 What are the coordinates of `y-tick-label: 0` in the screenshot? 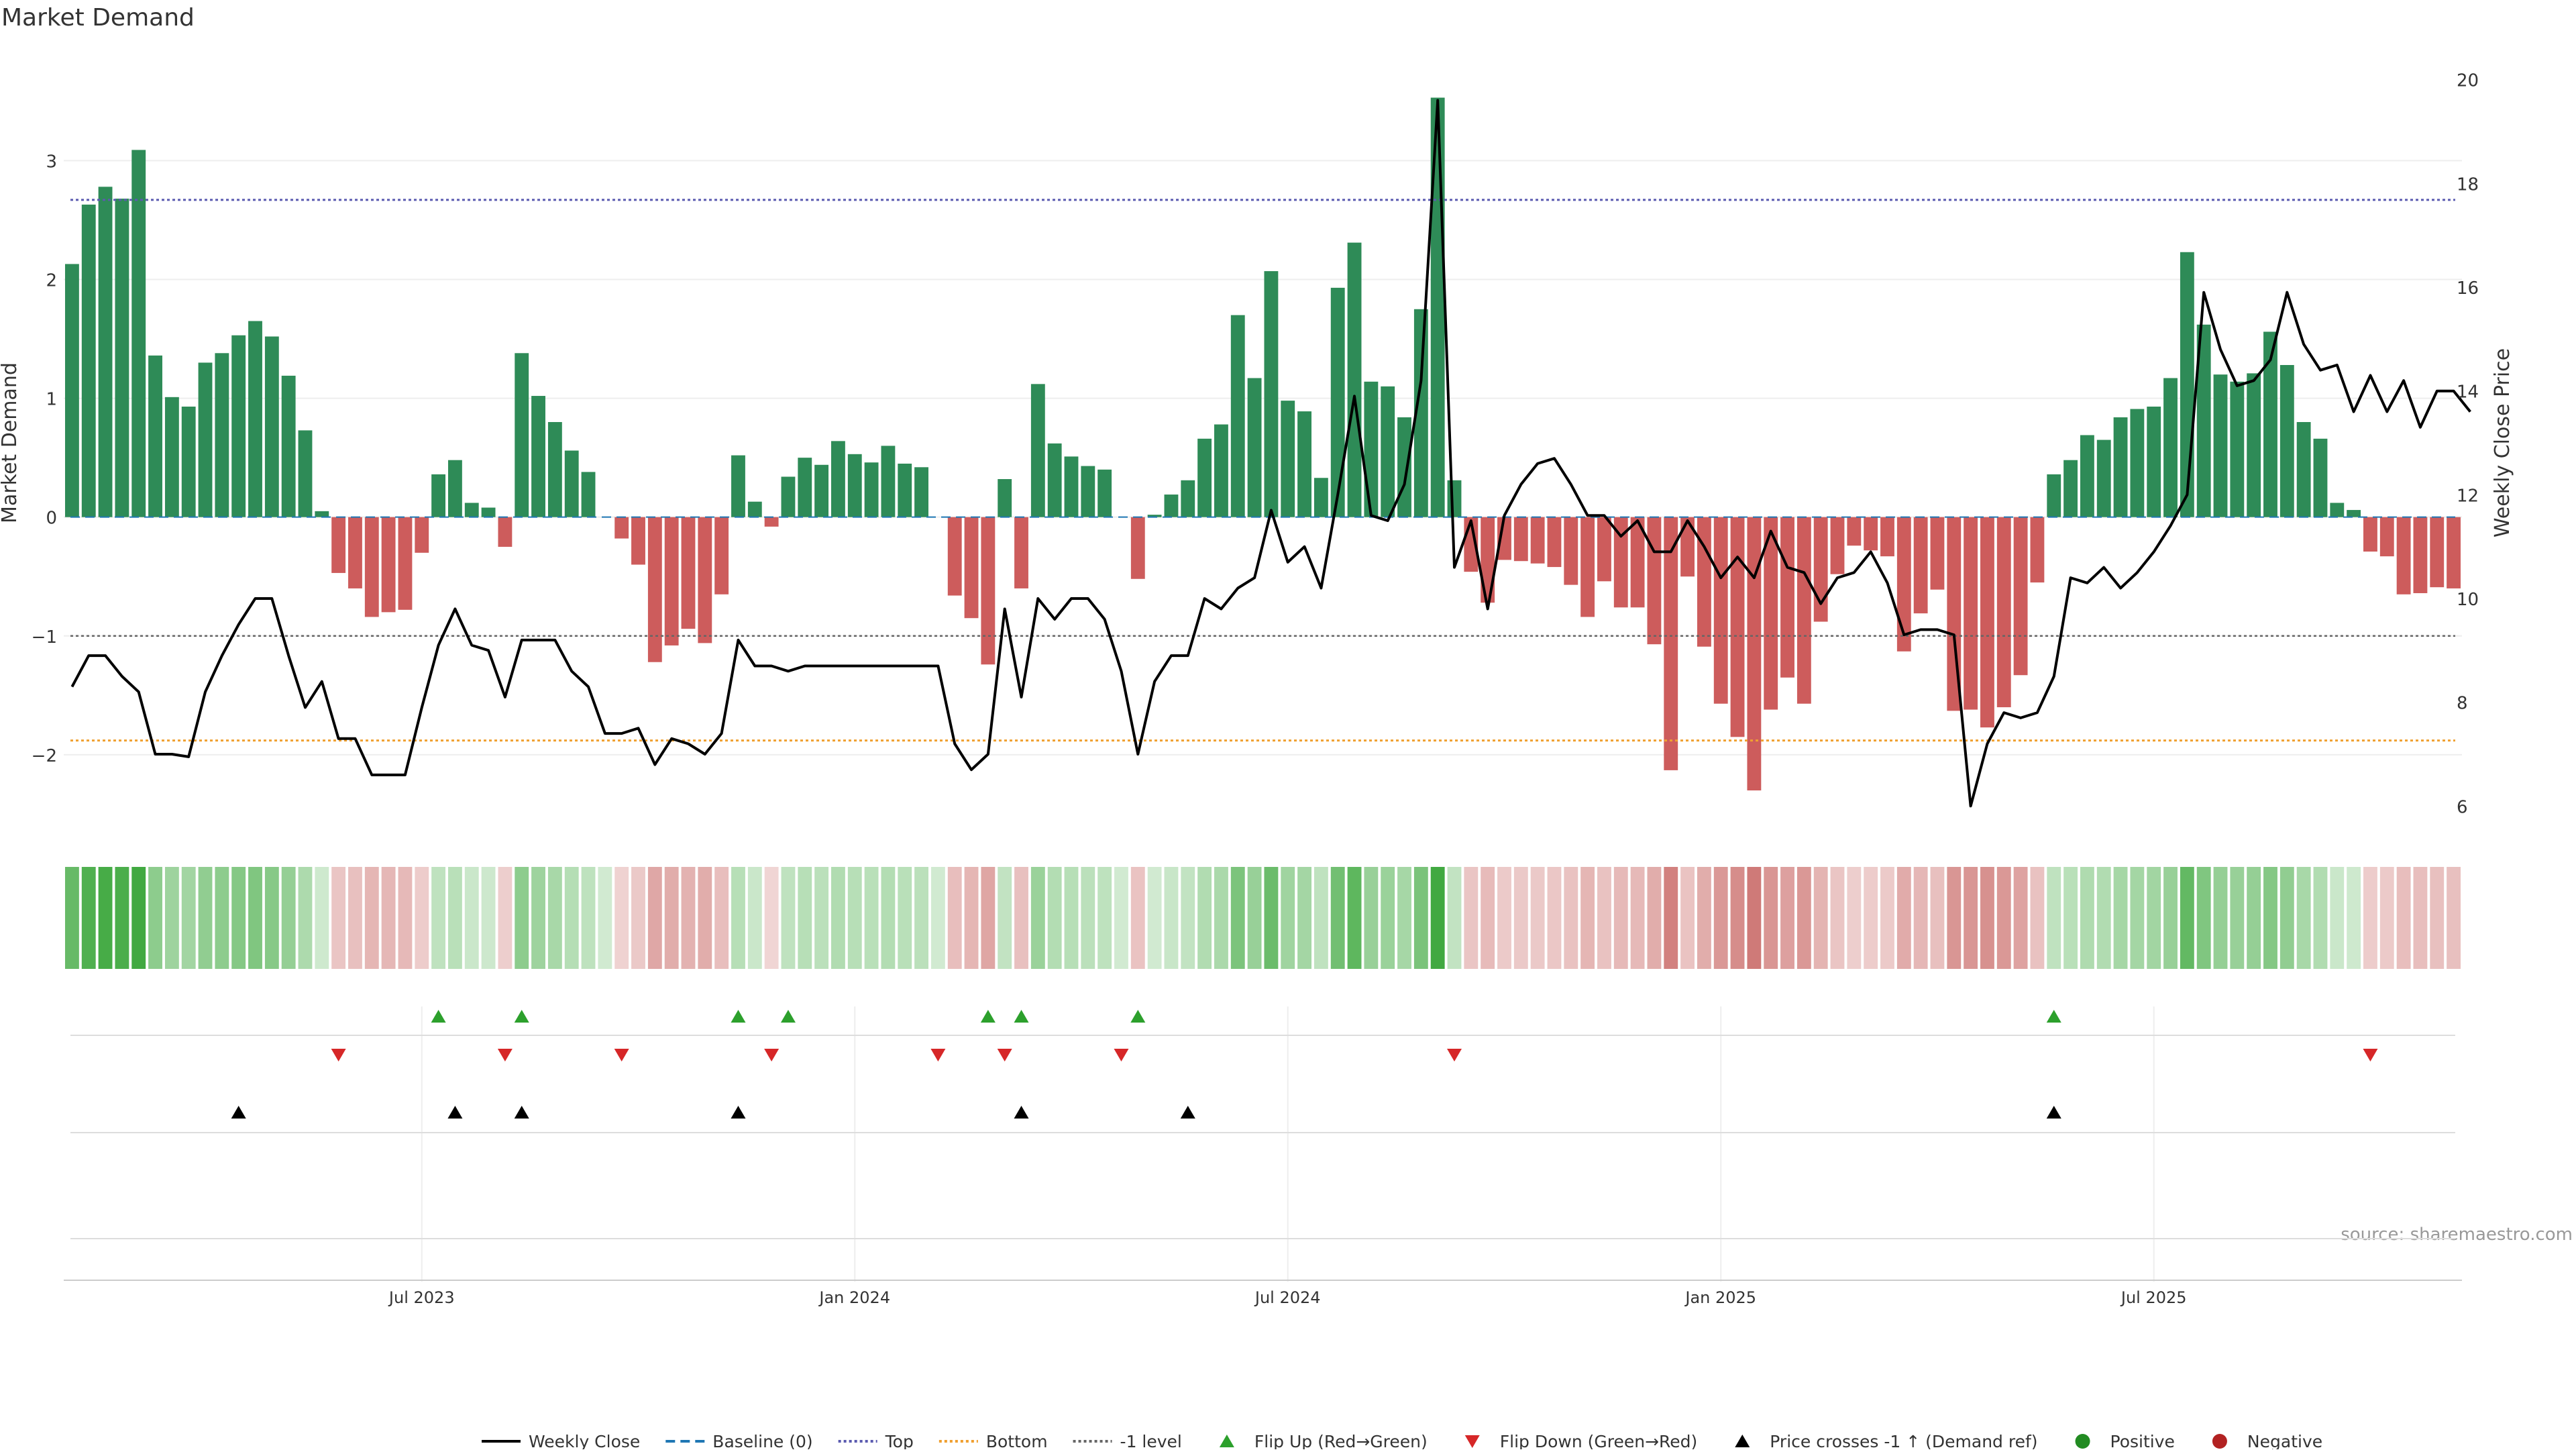 It's located at (51, 519).